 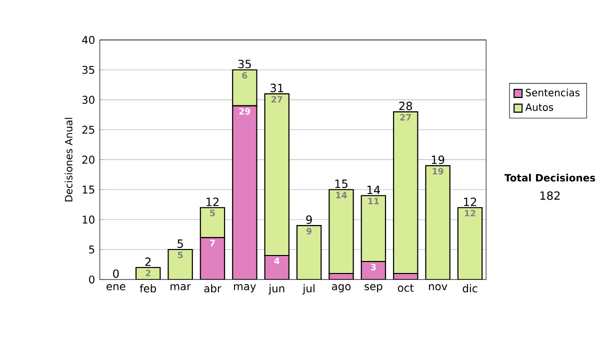 What do you see at coordinates (180, 243) in the screenshot?
I see `total-label: 5` at bounding box center [180, 243].